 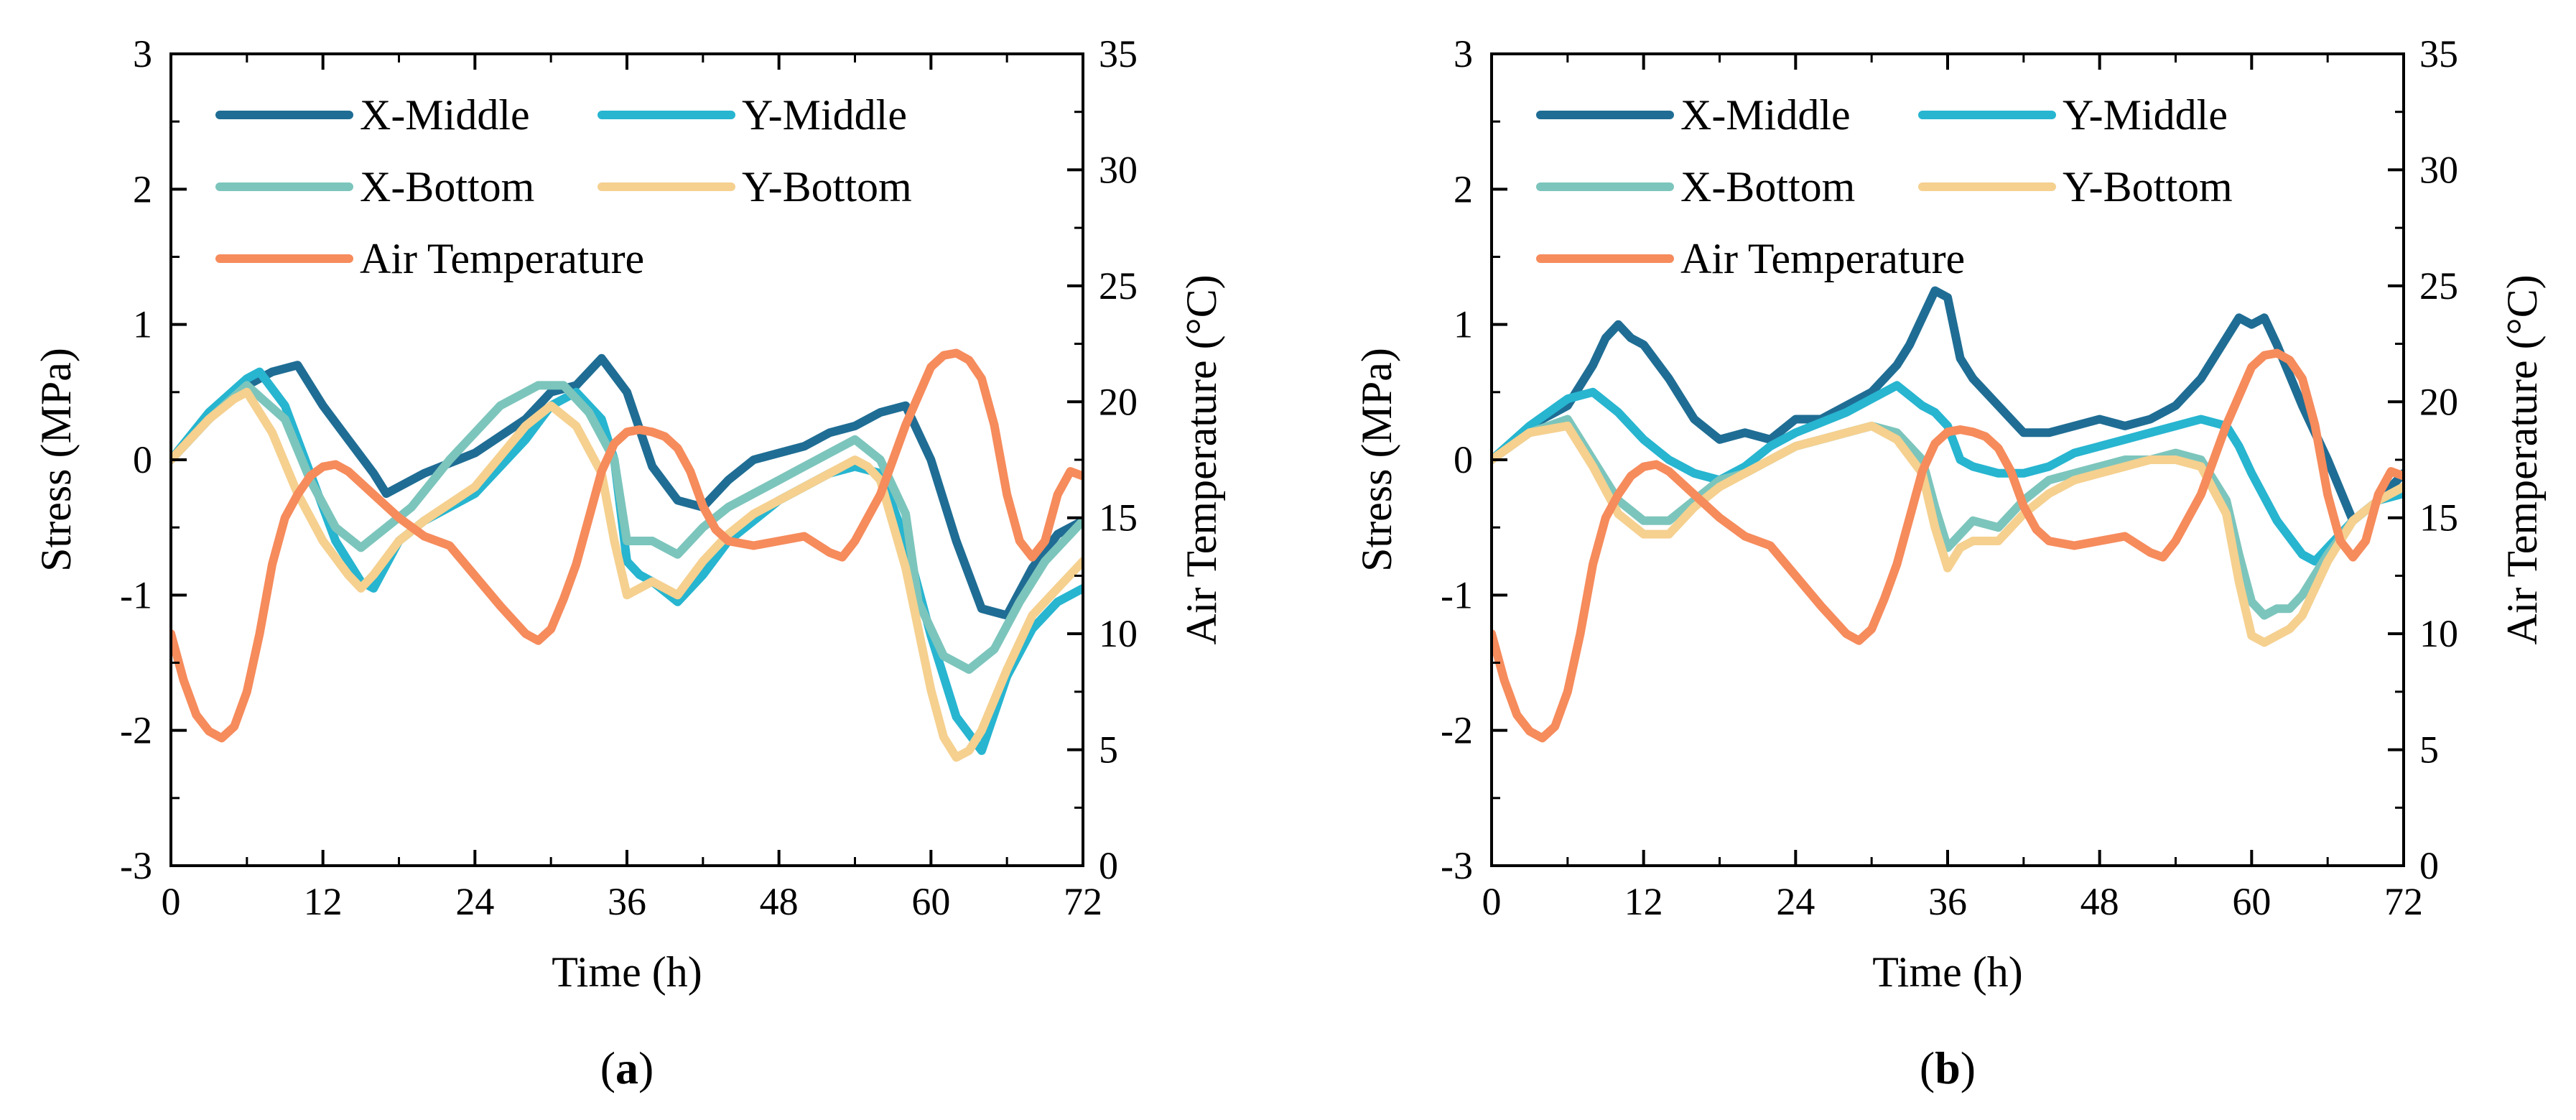 I want to click on panel-label: (a), so click(x=627, y=1067).